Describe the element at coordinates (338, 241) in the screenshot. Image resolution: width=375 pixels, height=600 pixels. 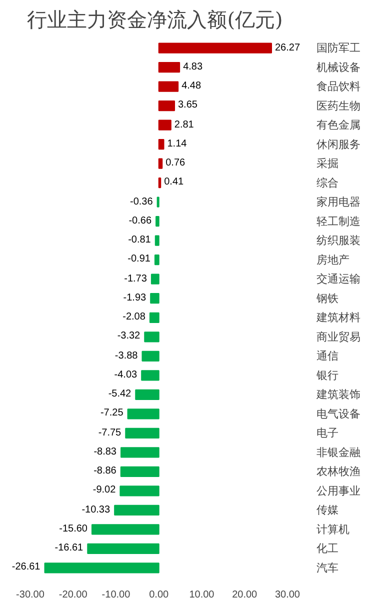
I see `y-tick-label: 纺织服装` at that location.